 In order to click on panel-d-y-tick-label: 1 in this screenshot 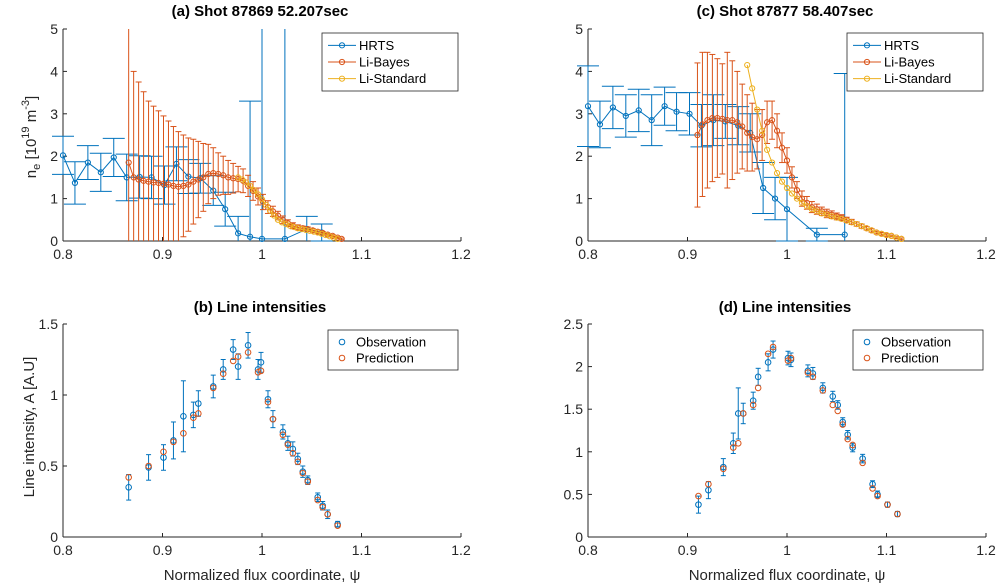, I will do `click(579, 452)`.